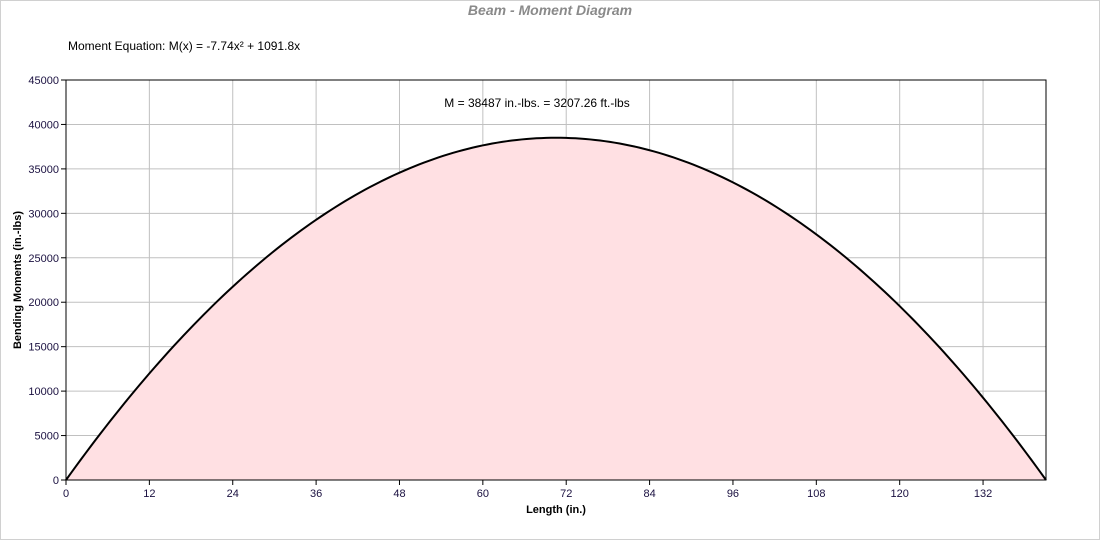 This screenshot has width=1100, height=540. I want to click on y-tick-label: 45000, so click(43, 81).